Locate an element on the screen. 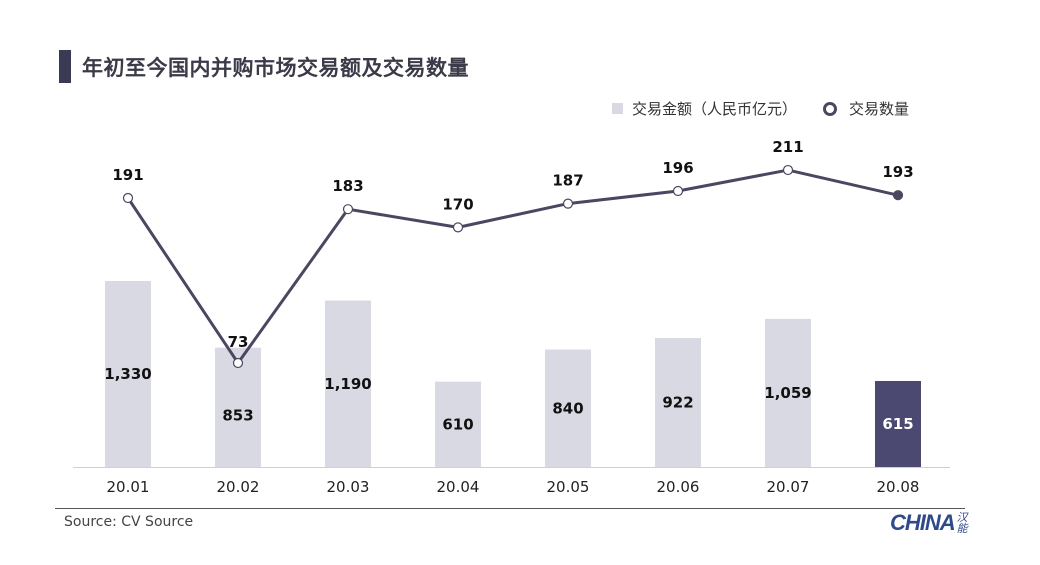  x-tick-label: 20.02 is located at coordinates (238, 487).